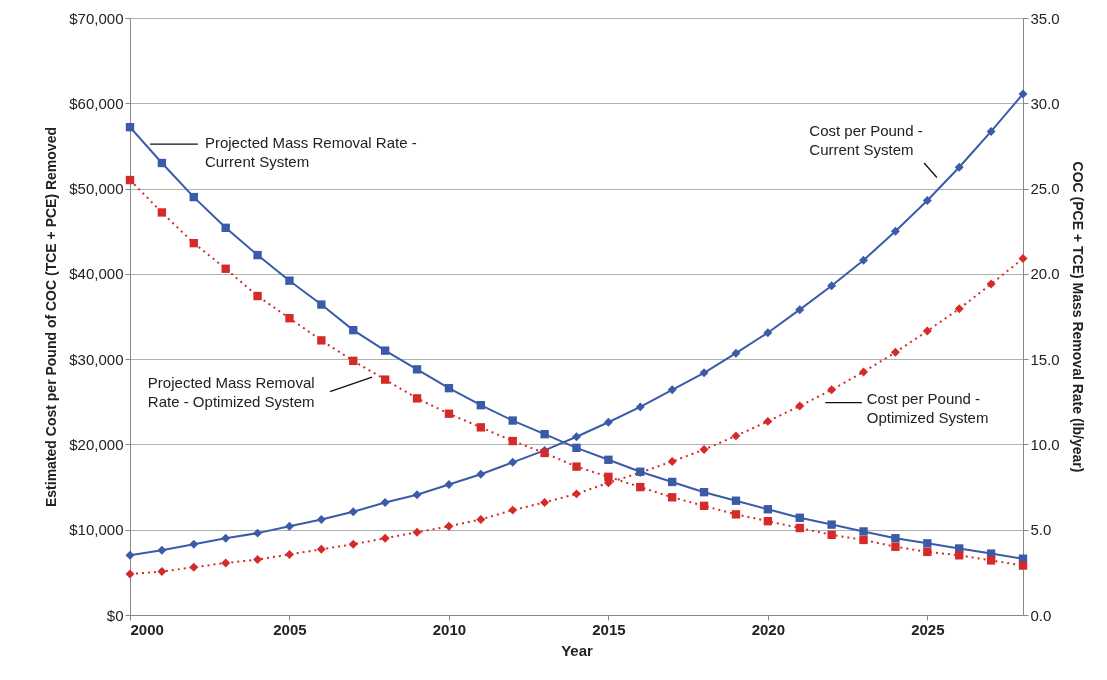 Image resolution: width=1107 pixels, height=680 pixels. Describe the element at coordinates (1041, 615) in the screenshot. I see `y2-tick-label: 0.0` at that location.